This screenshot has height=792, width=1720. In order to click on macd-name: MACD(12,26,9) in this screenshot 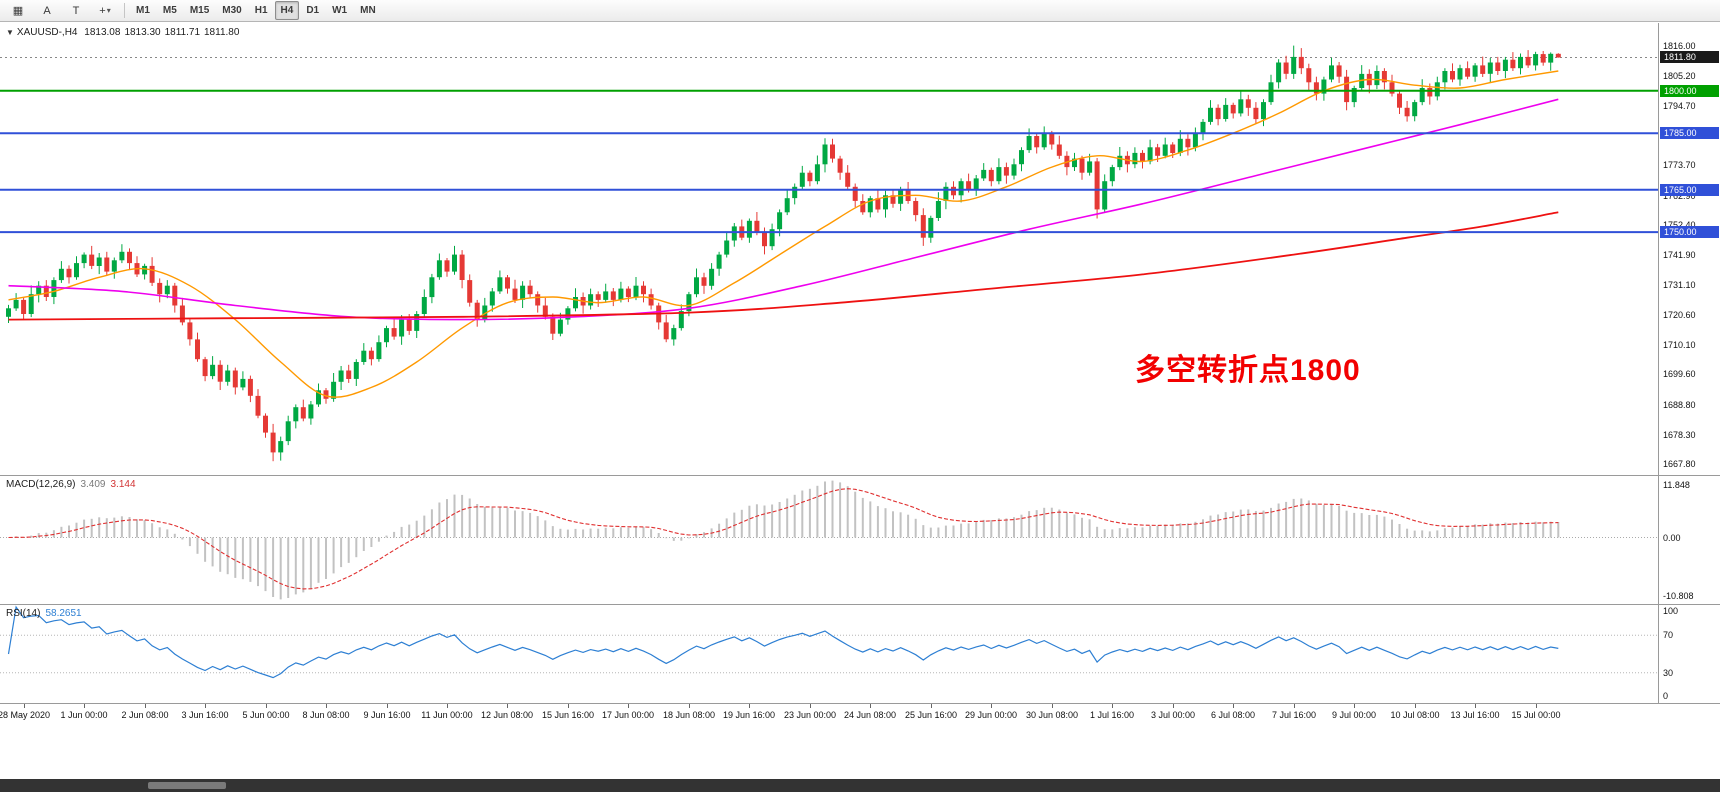, I will do `click(41, 484)`.